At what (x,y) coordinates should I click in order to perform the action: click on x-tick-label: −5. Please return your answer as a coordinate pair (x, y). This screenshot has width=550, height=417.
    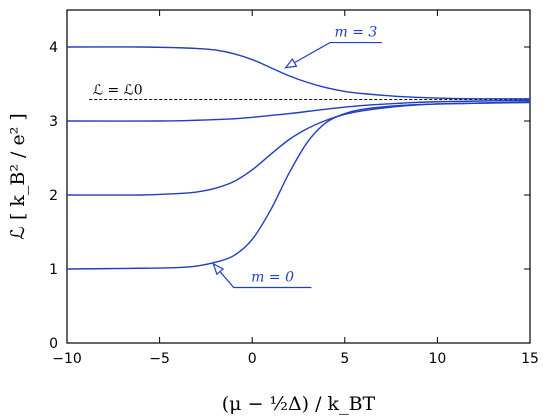
    Looking at the image, I should click on (159, 359).